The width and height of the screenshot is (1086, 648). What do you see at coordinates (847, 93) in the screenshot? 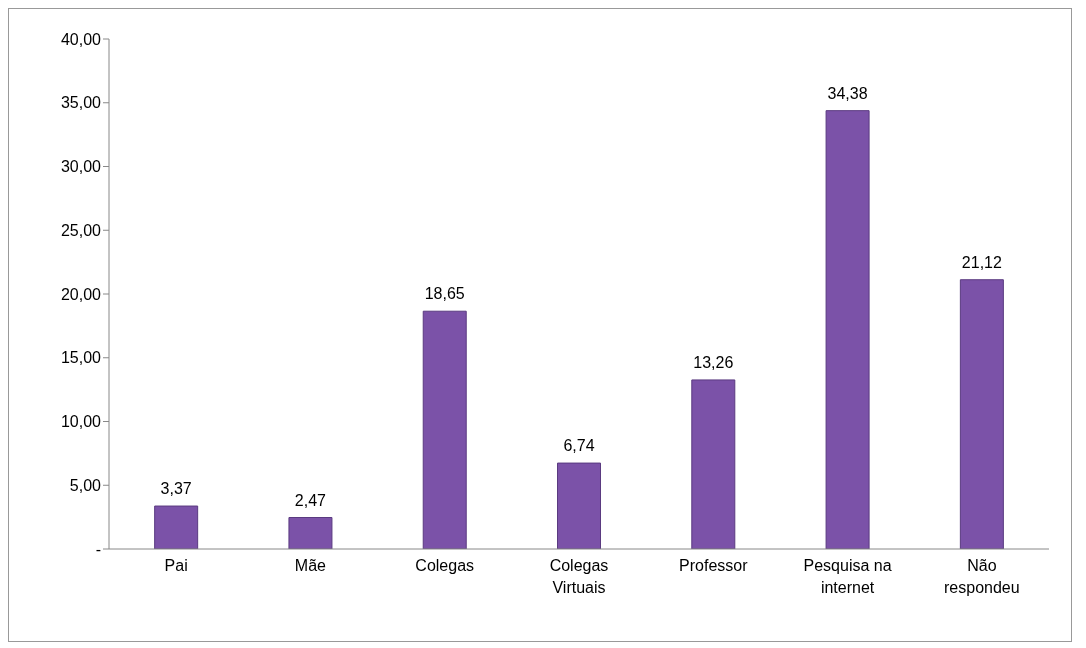
I see `data-label: 34,38` at bounding box center [847, 93].